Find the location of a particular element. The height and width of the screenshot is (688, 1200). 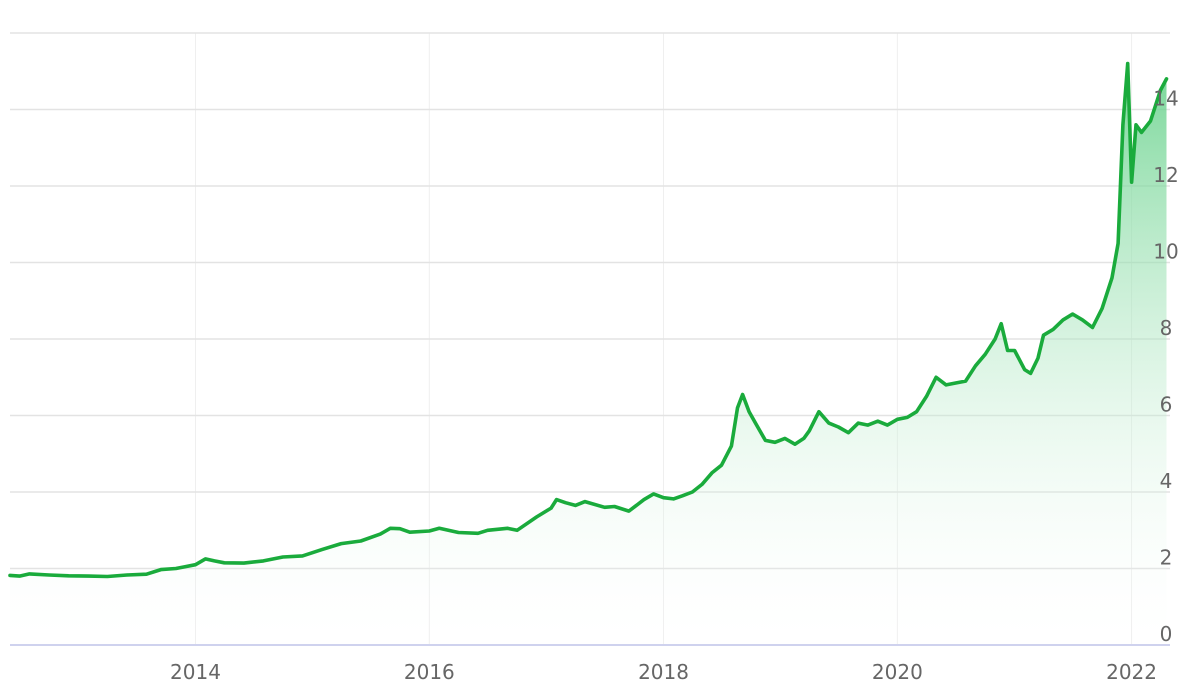

y-tick-label-6: 6 is located at coordinates (1166, 405).